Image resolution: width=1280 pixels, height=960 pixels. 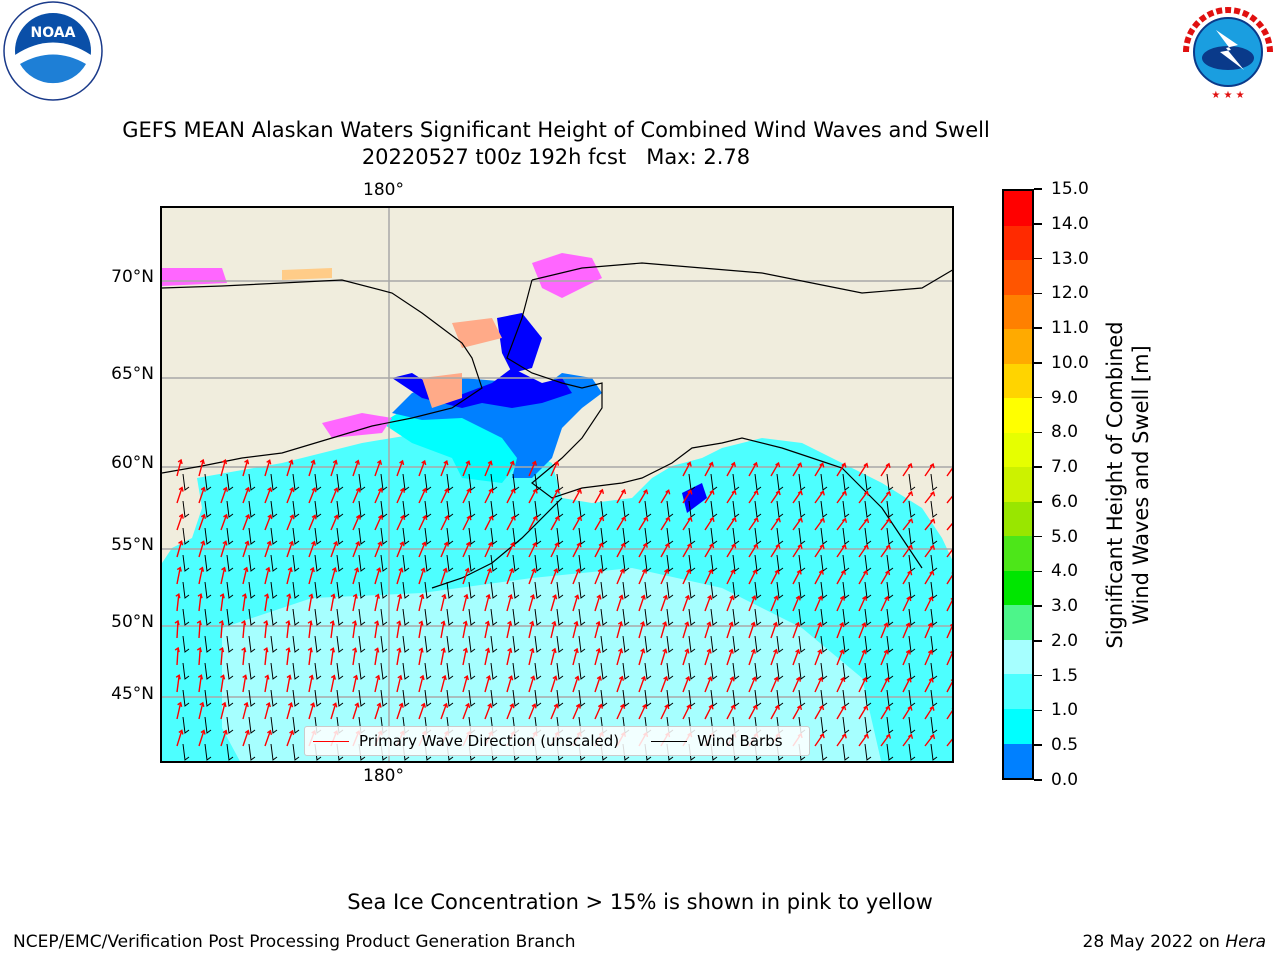 I want to click on noaa-logo: NOAA, so click(x=53, y=51).